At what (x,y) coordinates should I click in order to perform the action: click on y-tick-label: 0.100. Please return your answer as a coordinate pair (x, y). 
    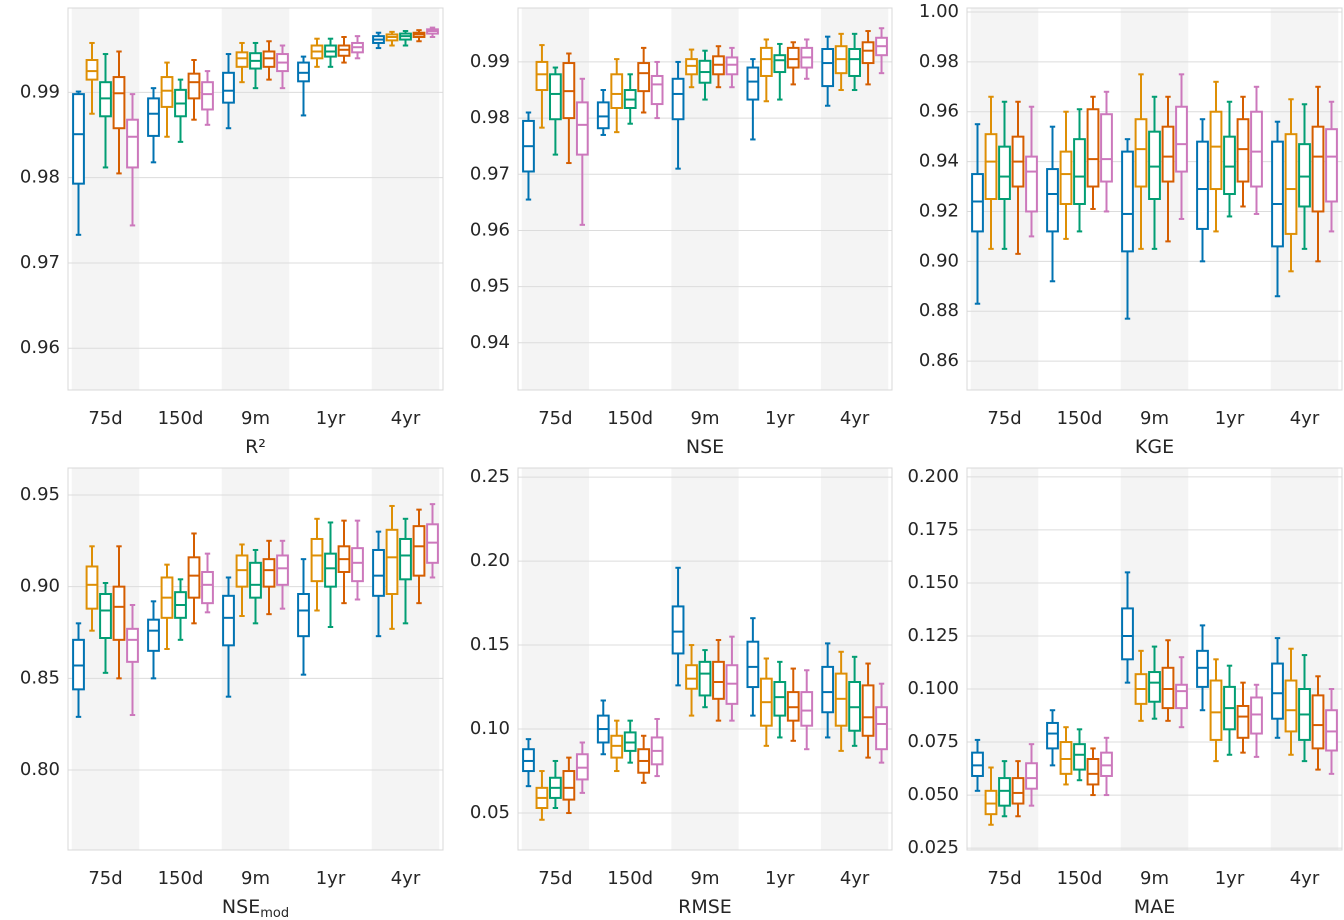
    Looking at the image, I should click on (933, 688).